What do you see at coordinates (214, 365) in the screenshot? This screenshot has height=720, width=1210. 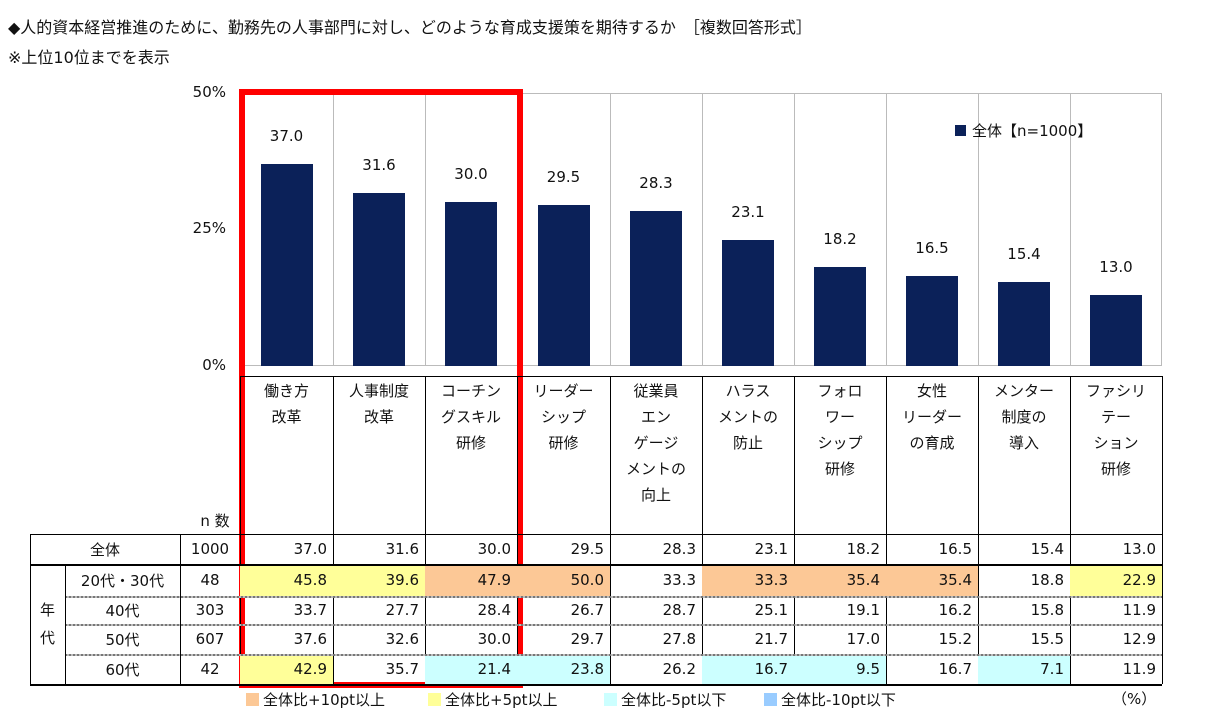 I see `y-tick-label: 0%` at bounding box center [214, 365].